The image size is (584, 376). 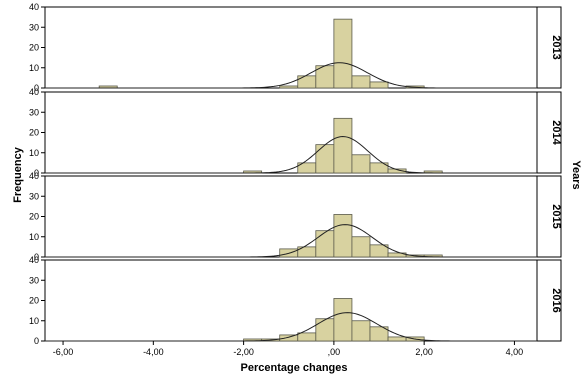 What do you see at coordinates (243, 352) in the screenshot?
I see `x-tick-label: -2,00` at bounding box center [243, 352].